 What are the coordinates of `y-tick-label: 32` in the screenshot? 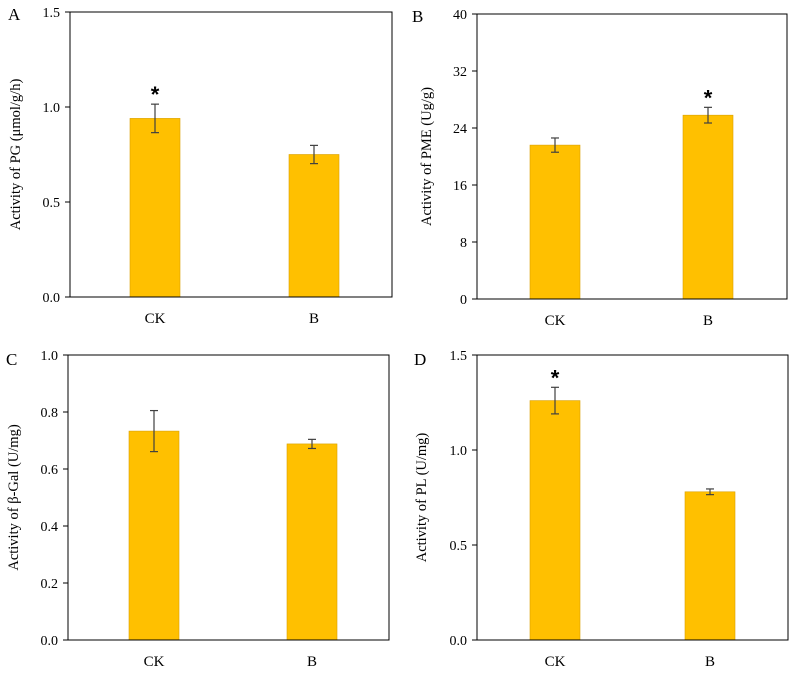 It's located at (460, 72).